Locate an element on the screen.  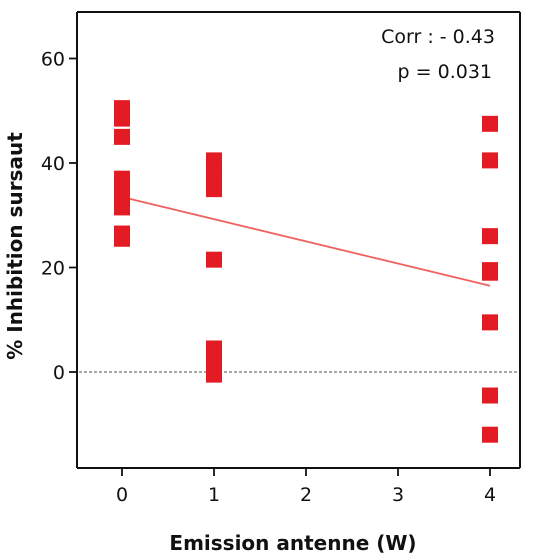
y-tick-label: 40 is located at coordinates (53, 164).